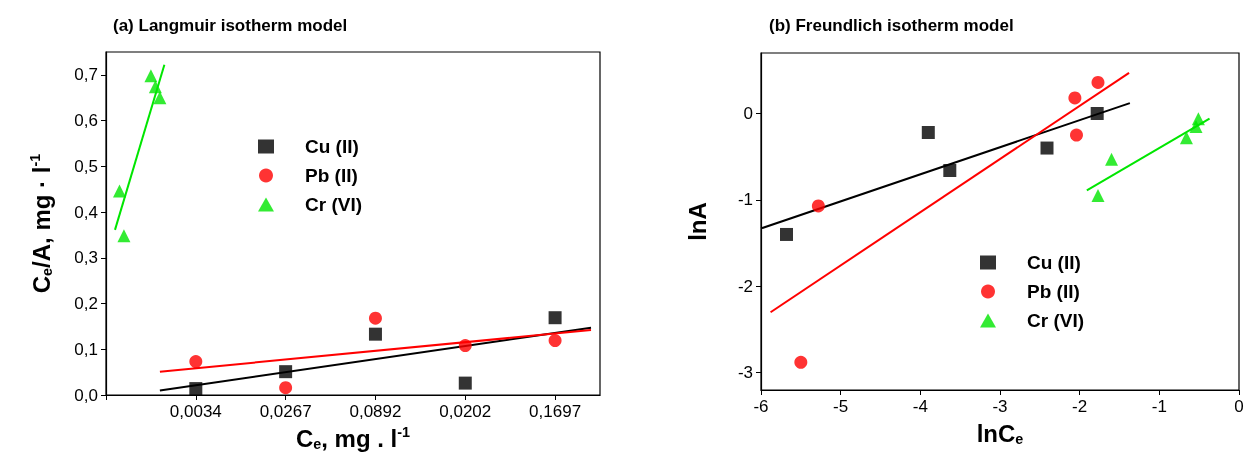 The height and width of the screenshot is (459, 1250). I want to click on y-tick-label: -2, so click(745, 286).